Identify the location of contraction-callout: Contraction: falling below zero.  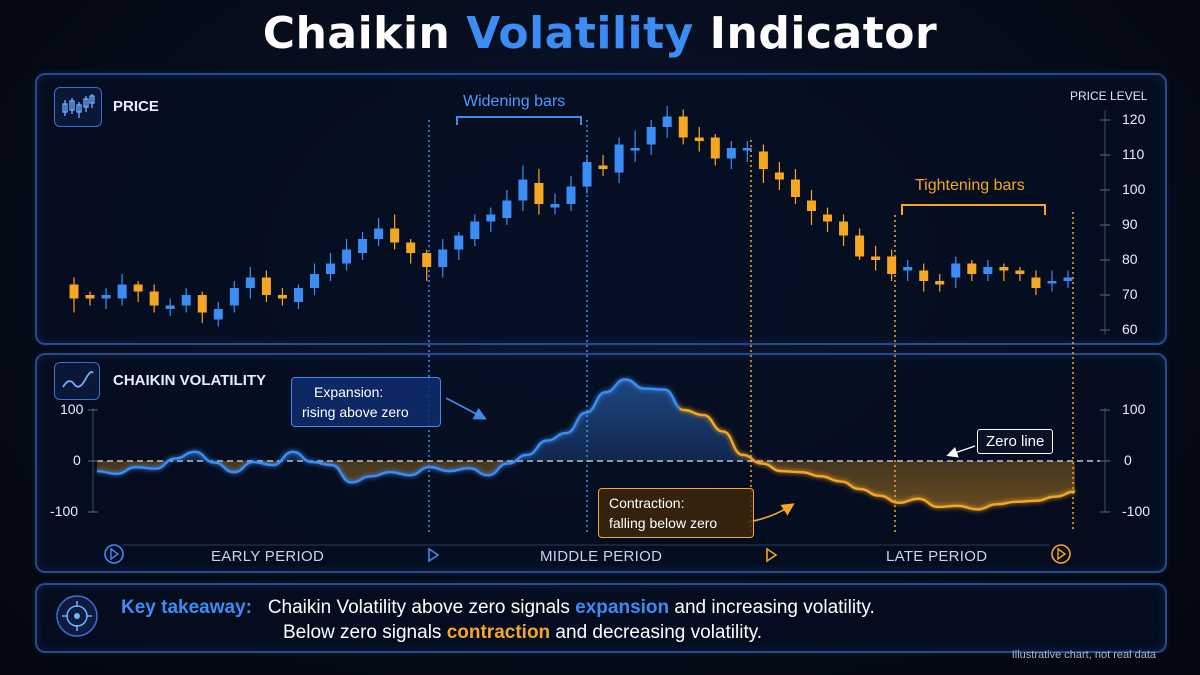
(676, 513).